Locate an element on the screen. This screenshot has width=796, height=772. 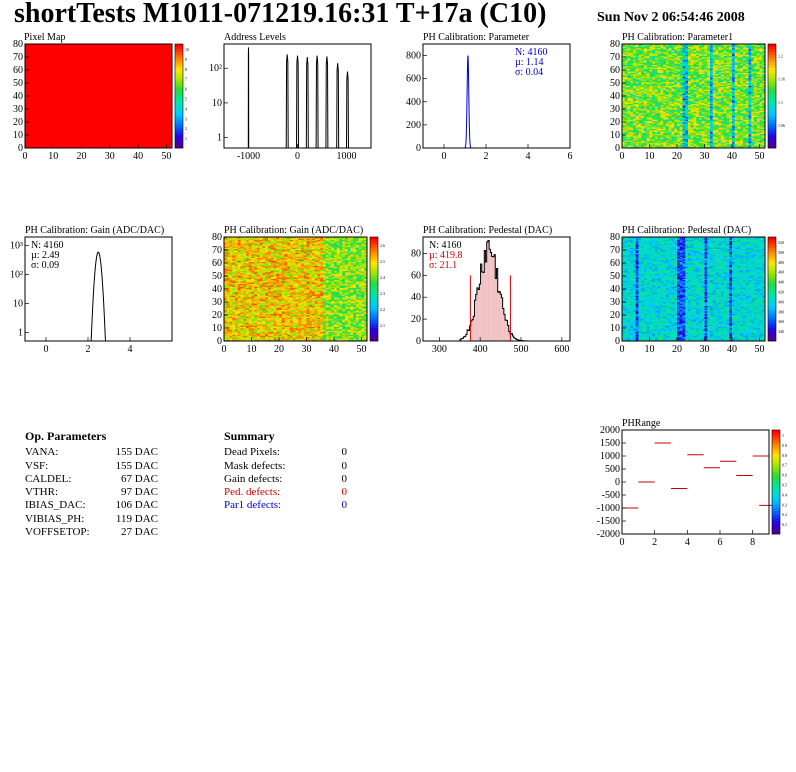
colorbar-tick-label: 1.2 is located at coordinates (780, 56).